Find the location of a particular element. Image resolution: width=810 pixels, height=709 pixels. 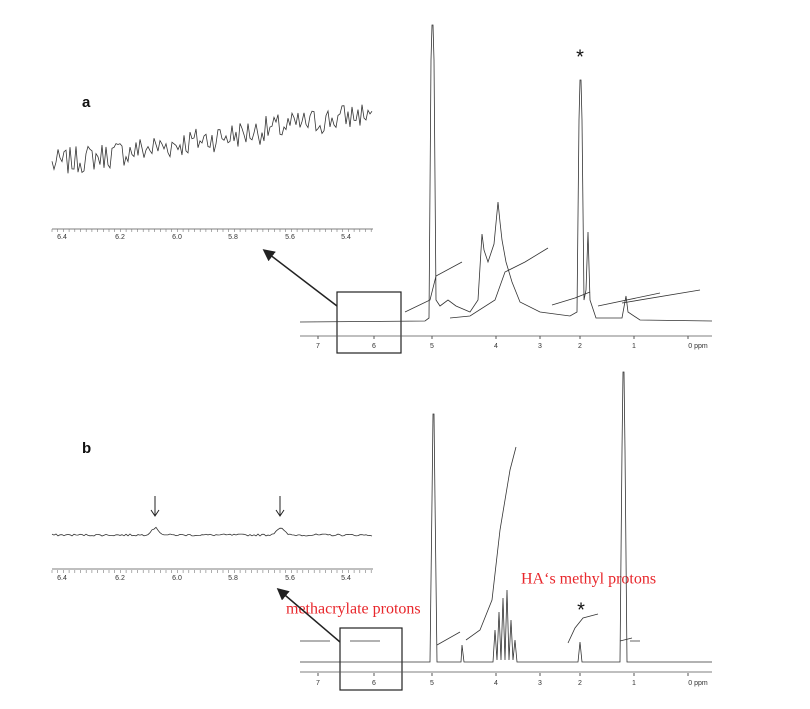

annotation: HA‘s methyl protons is located at coordinates (588, 579).